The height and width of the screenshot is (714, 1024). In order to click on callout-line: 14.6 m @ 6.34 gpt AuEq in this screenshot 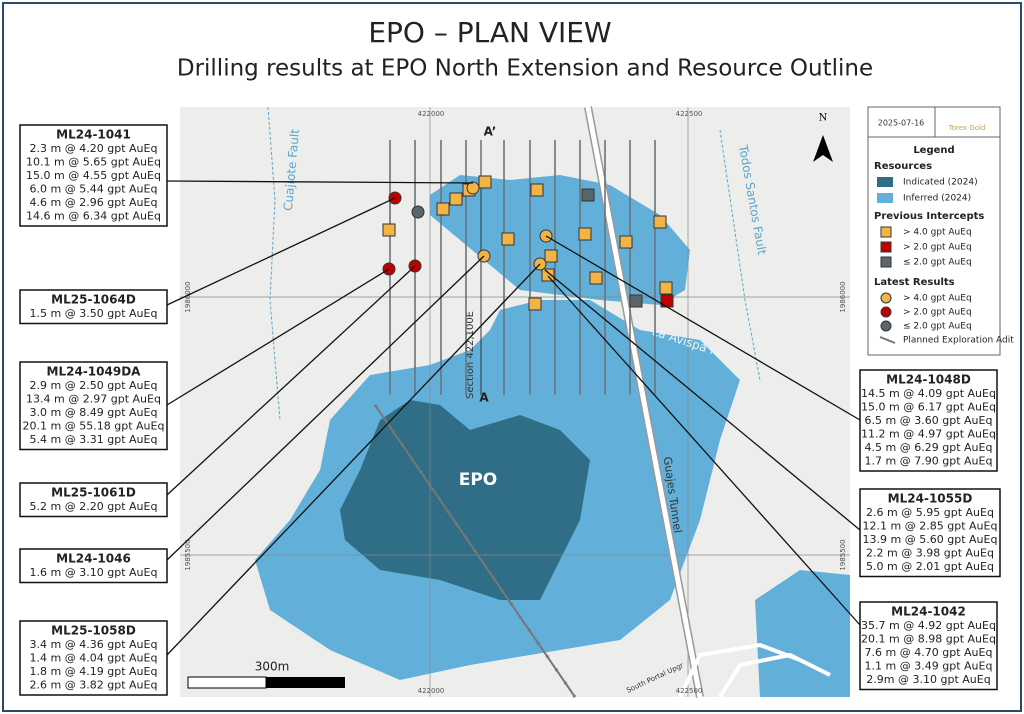, I will do `click(93, 216)`.